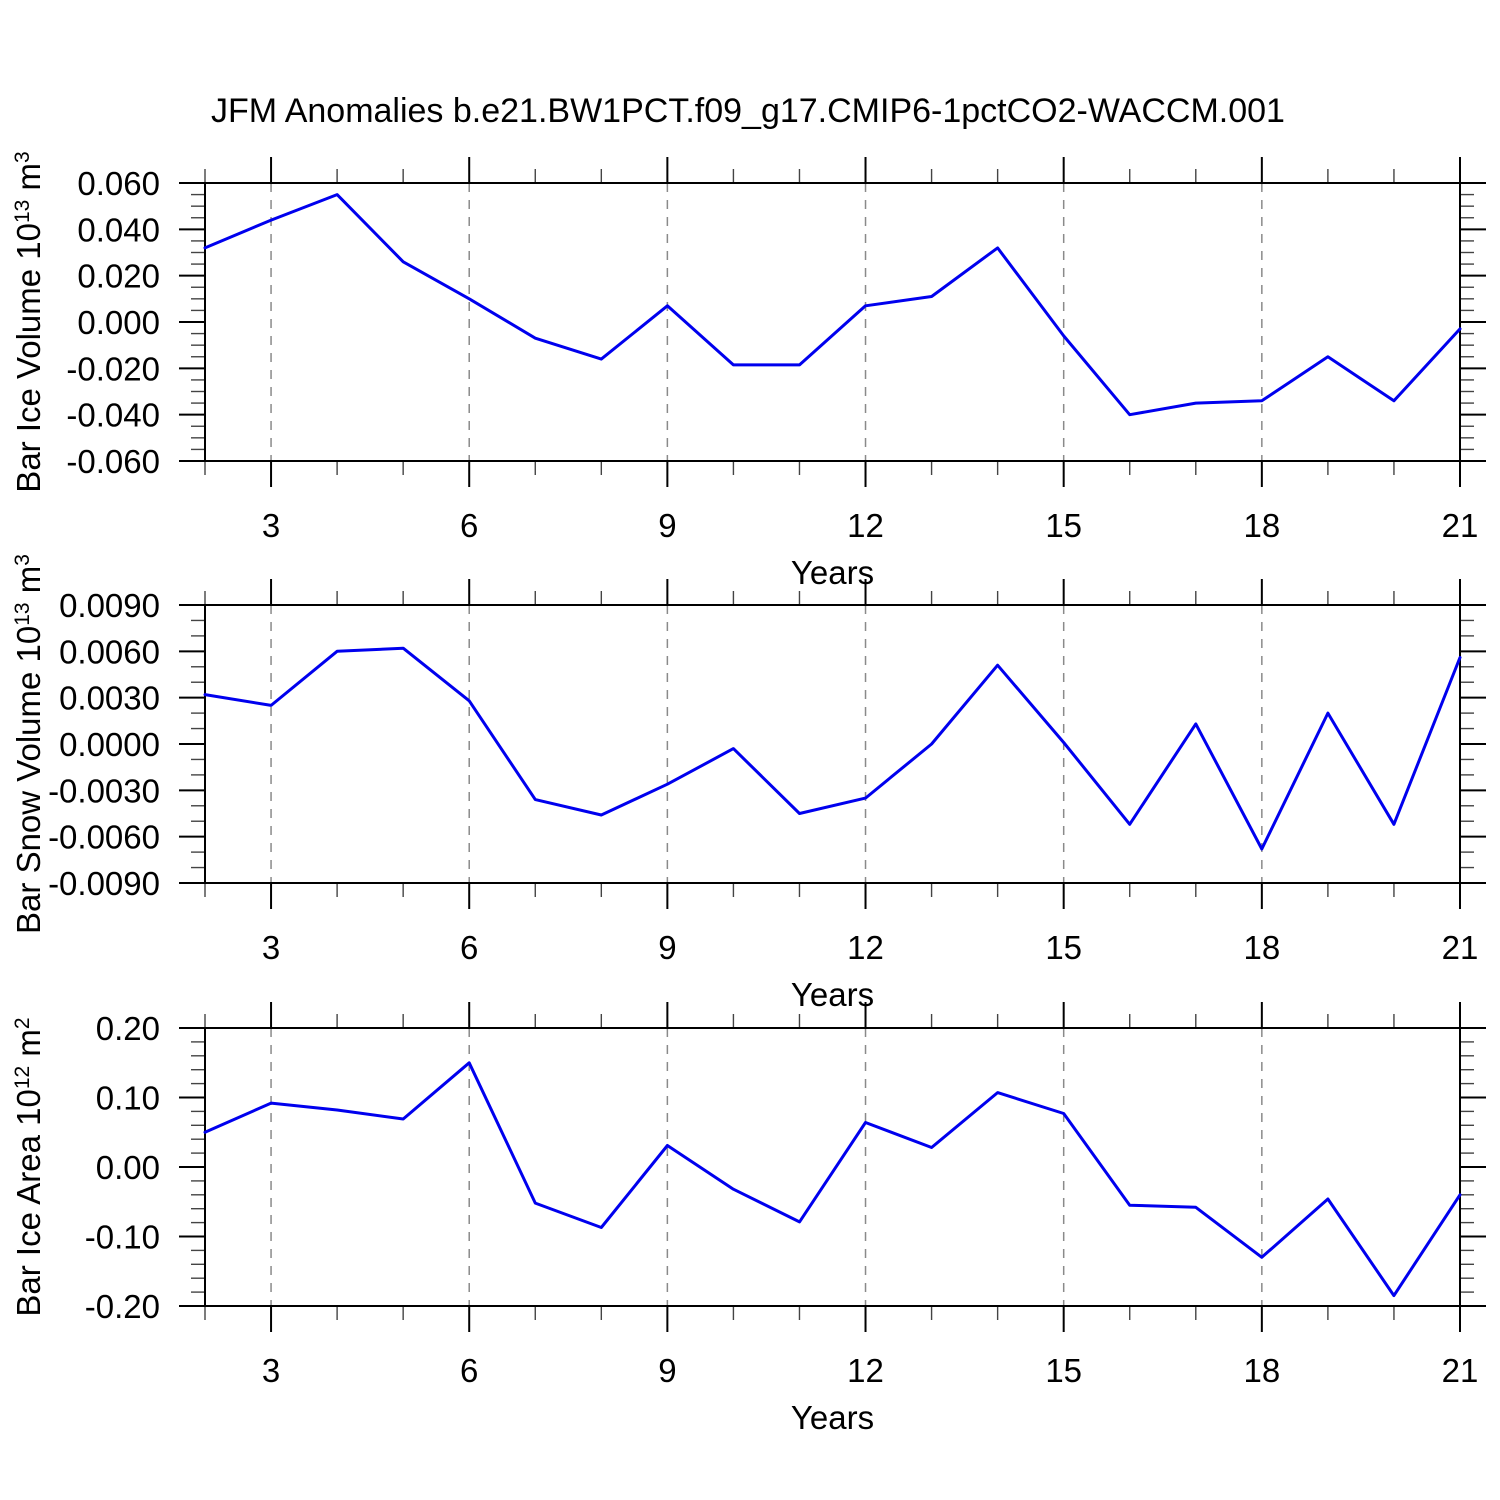 This screenshot has height=1500, width=1500. I want to click on y-axis-title: Bar Snow Volume 1013 m3, so click(28, 744).